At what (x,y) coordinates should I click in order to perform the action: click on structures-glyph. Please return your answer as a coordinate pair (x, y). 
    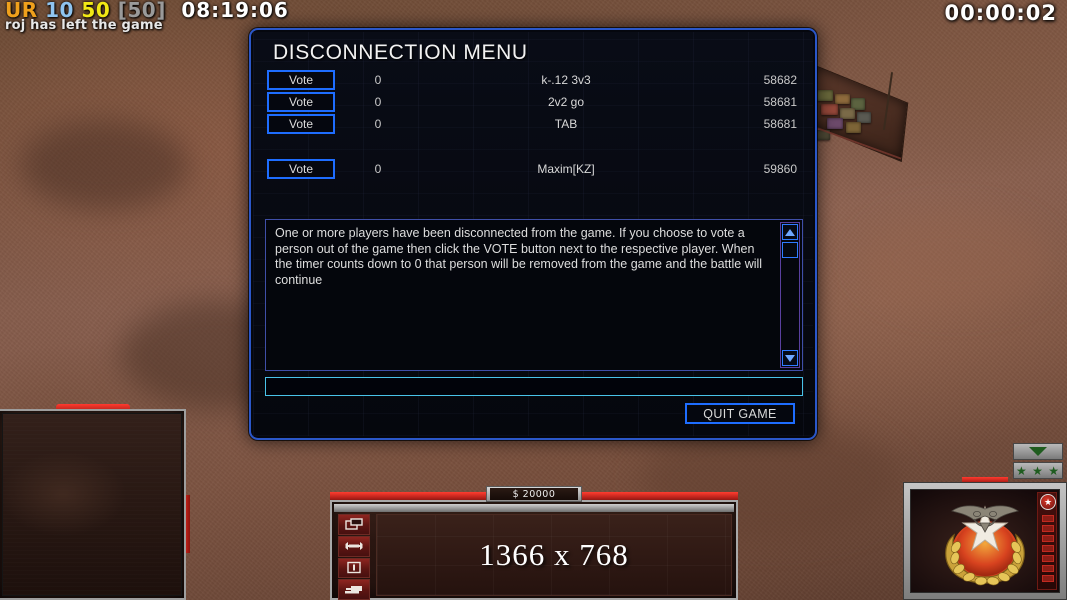
    Looking at the image, I should click on (354, 524).